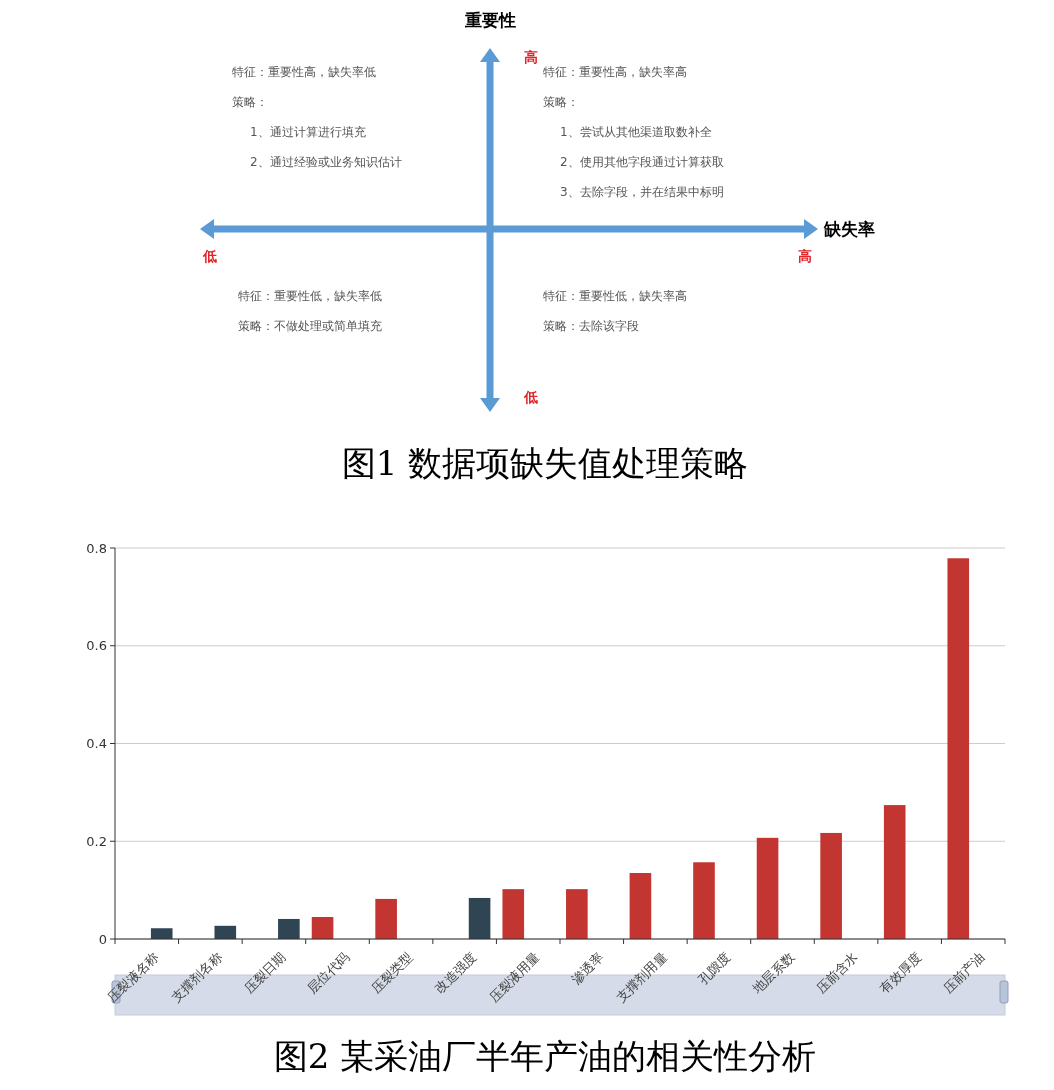 This screenshot has width=1054, height=1090. Describe the element at coordinates (102, 939) in the screenshot. I see `y-tick-label: 0` at that location.